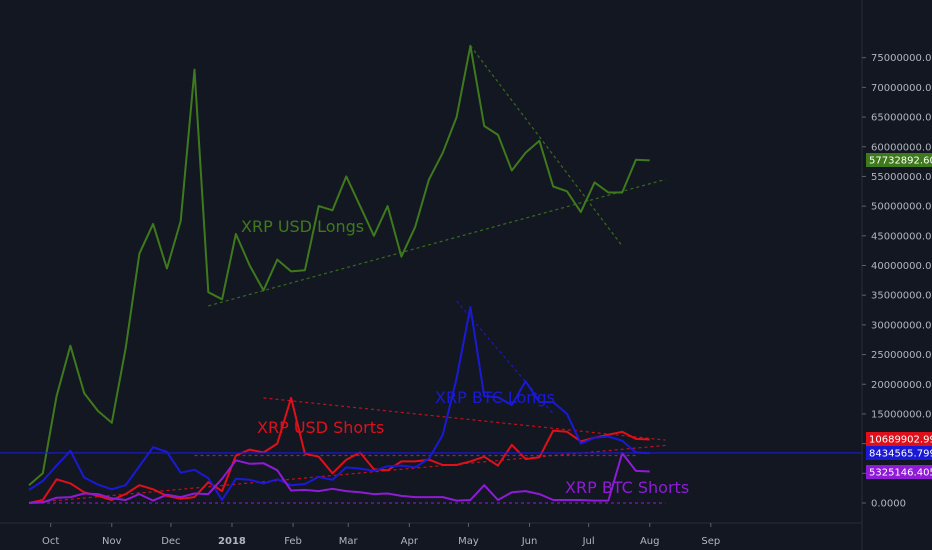 This screenshot has width=932, height=550. I want to click on x-tick-label: Nov, so click(112, 541).